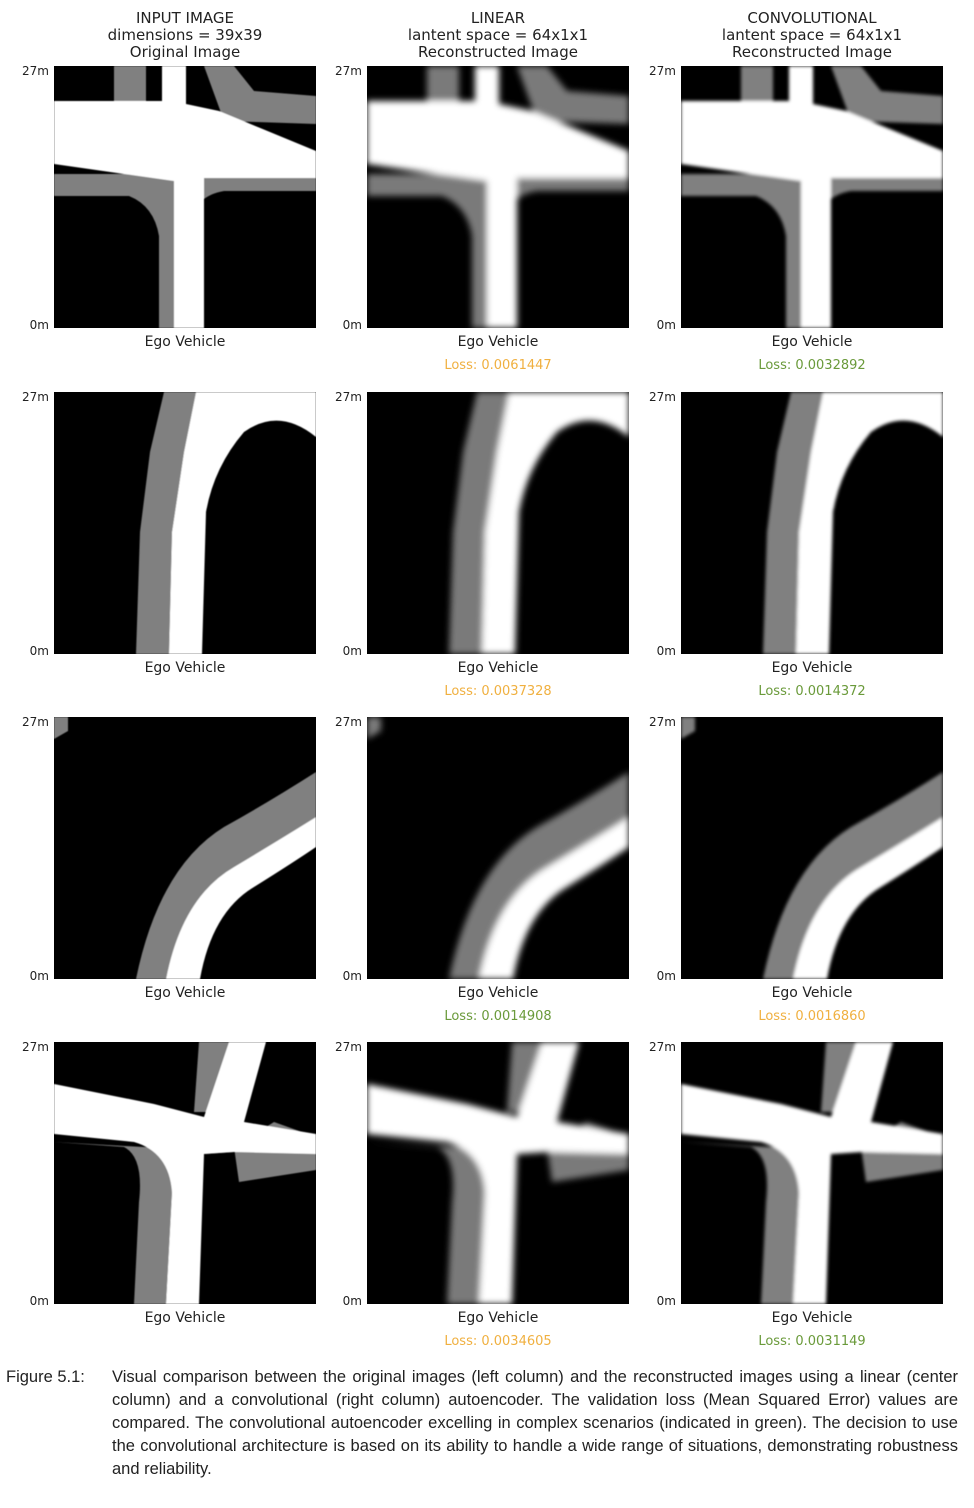  Describe the element at coordinates (812, 365) in the screenshot. I see `loss-label: Loss: 0.0032892` at that location.